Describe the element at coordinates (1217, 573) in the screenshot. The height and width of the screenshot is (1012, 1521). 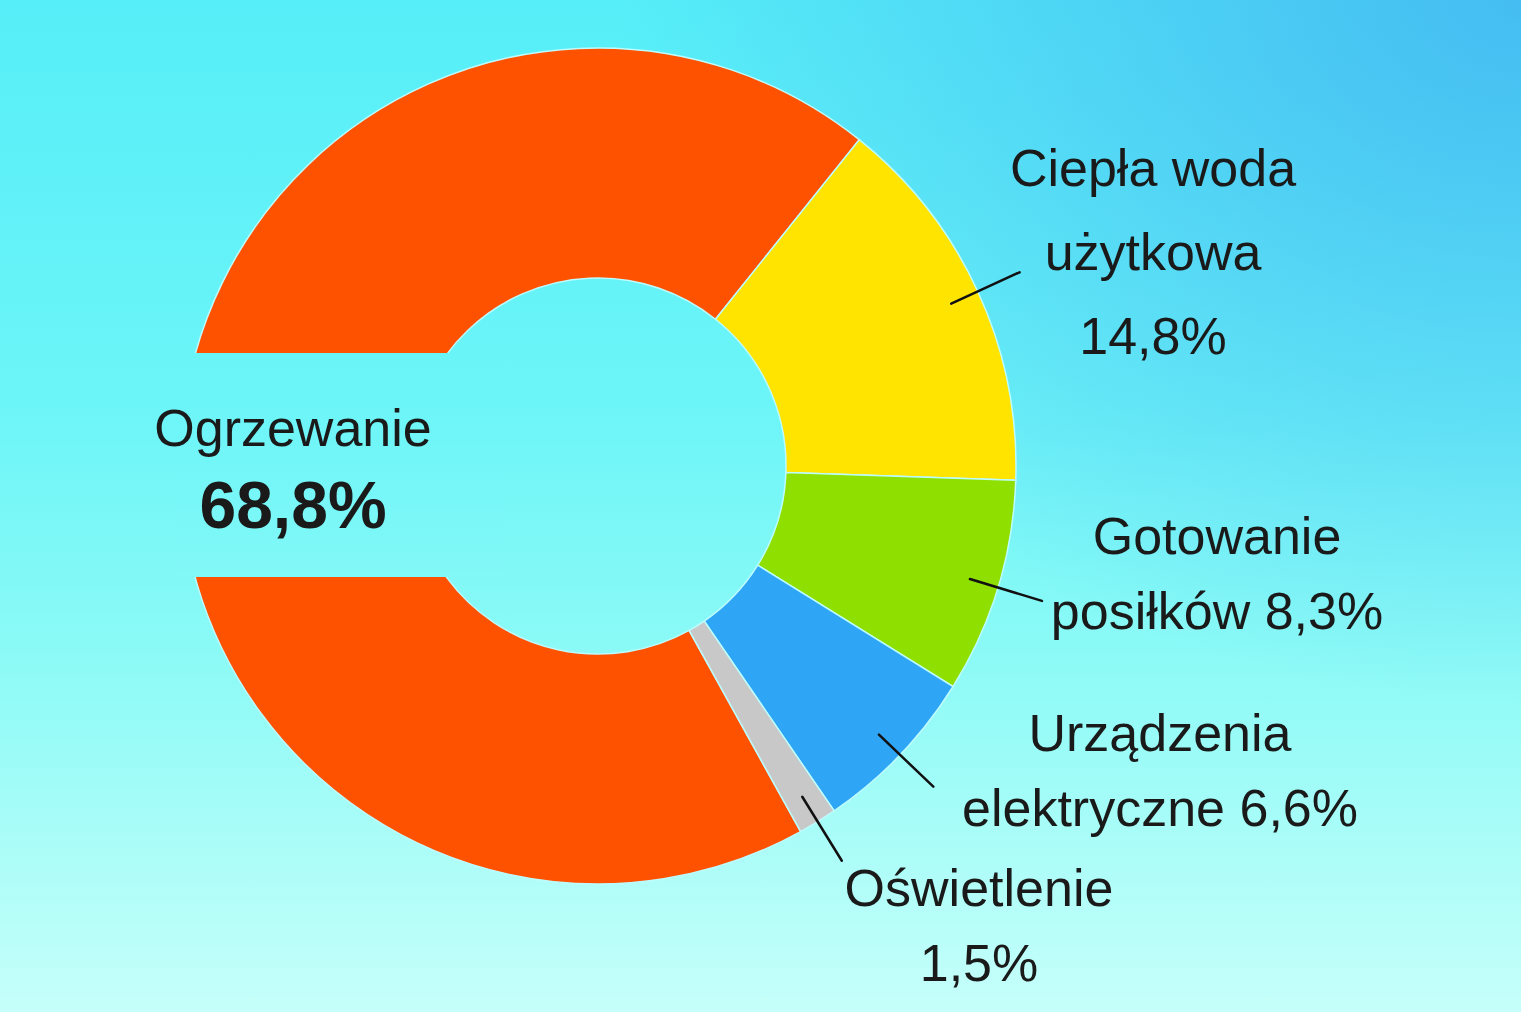
I see `slice-label: Gotowanie posiłków 8,3%` at that location.